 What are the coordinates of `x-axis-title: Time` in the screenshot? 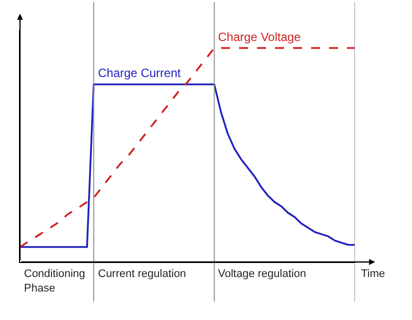 It's located at (373, 274).